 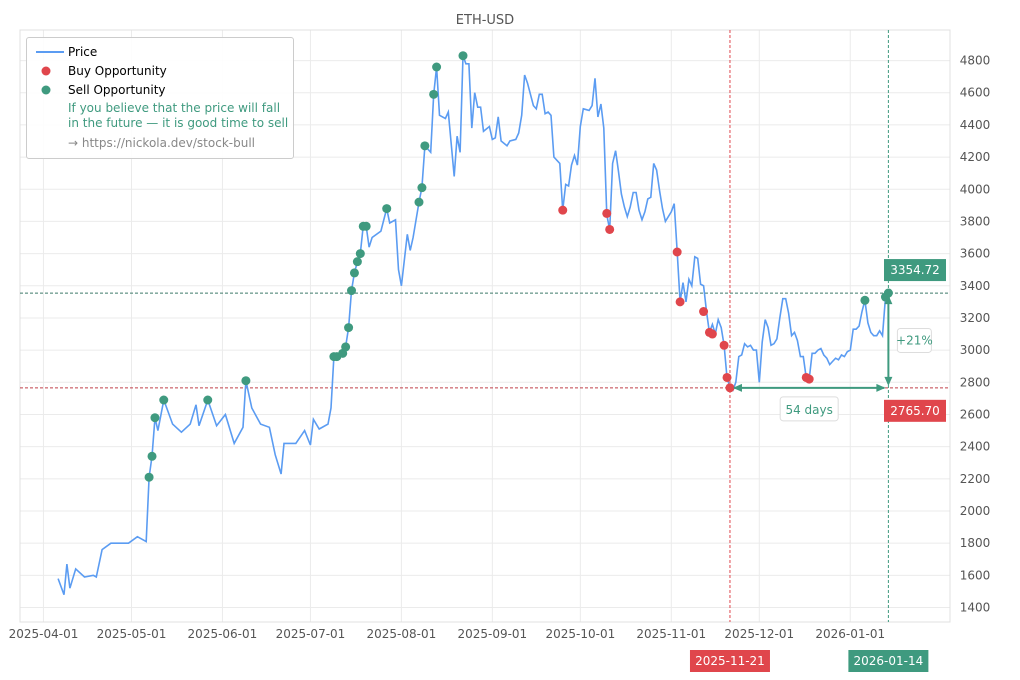 What do you see at coordinates (759, 634) in the screenshot?
I see `x-tick-label: 2025-12-01` at bounding box center [759, 634].